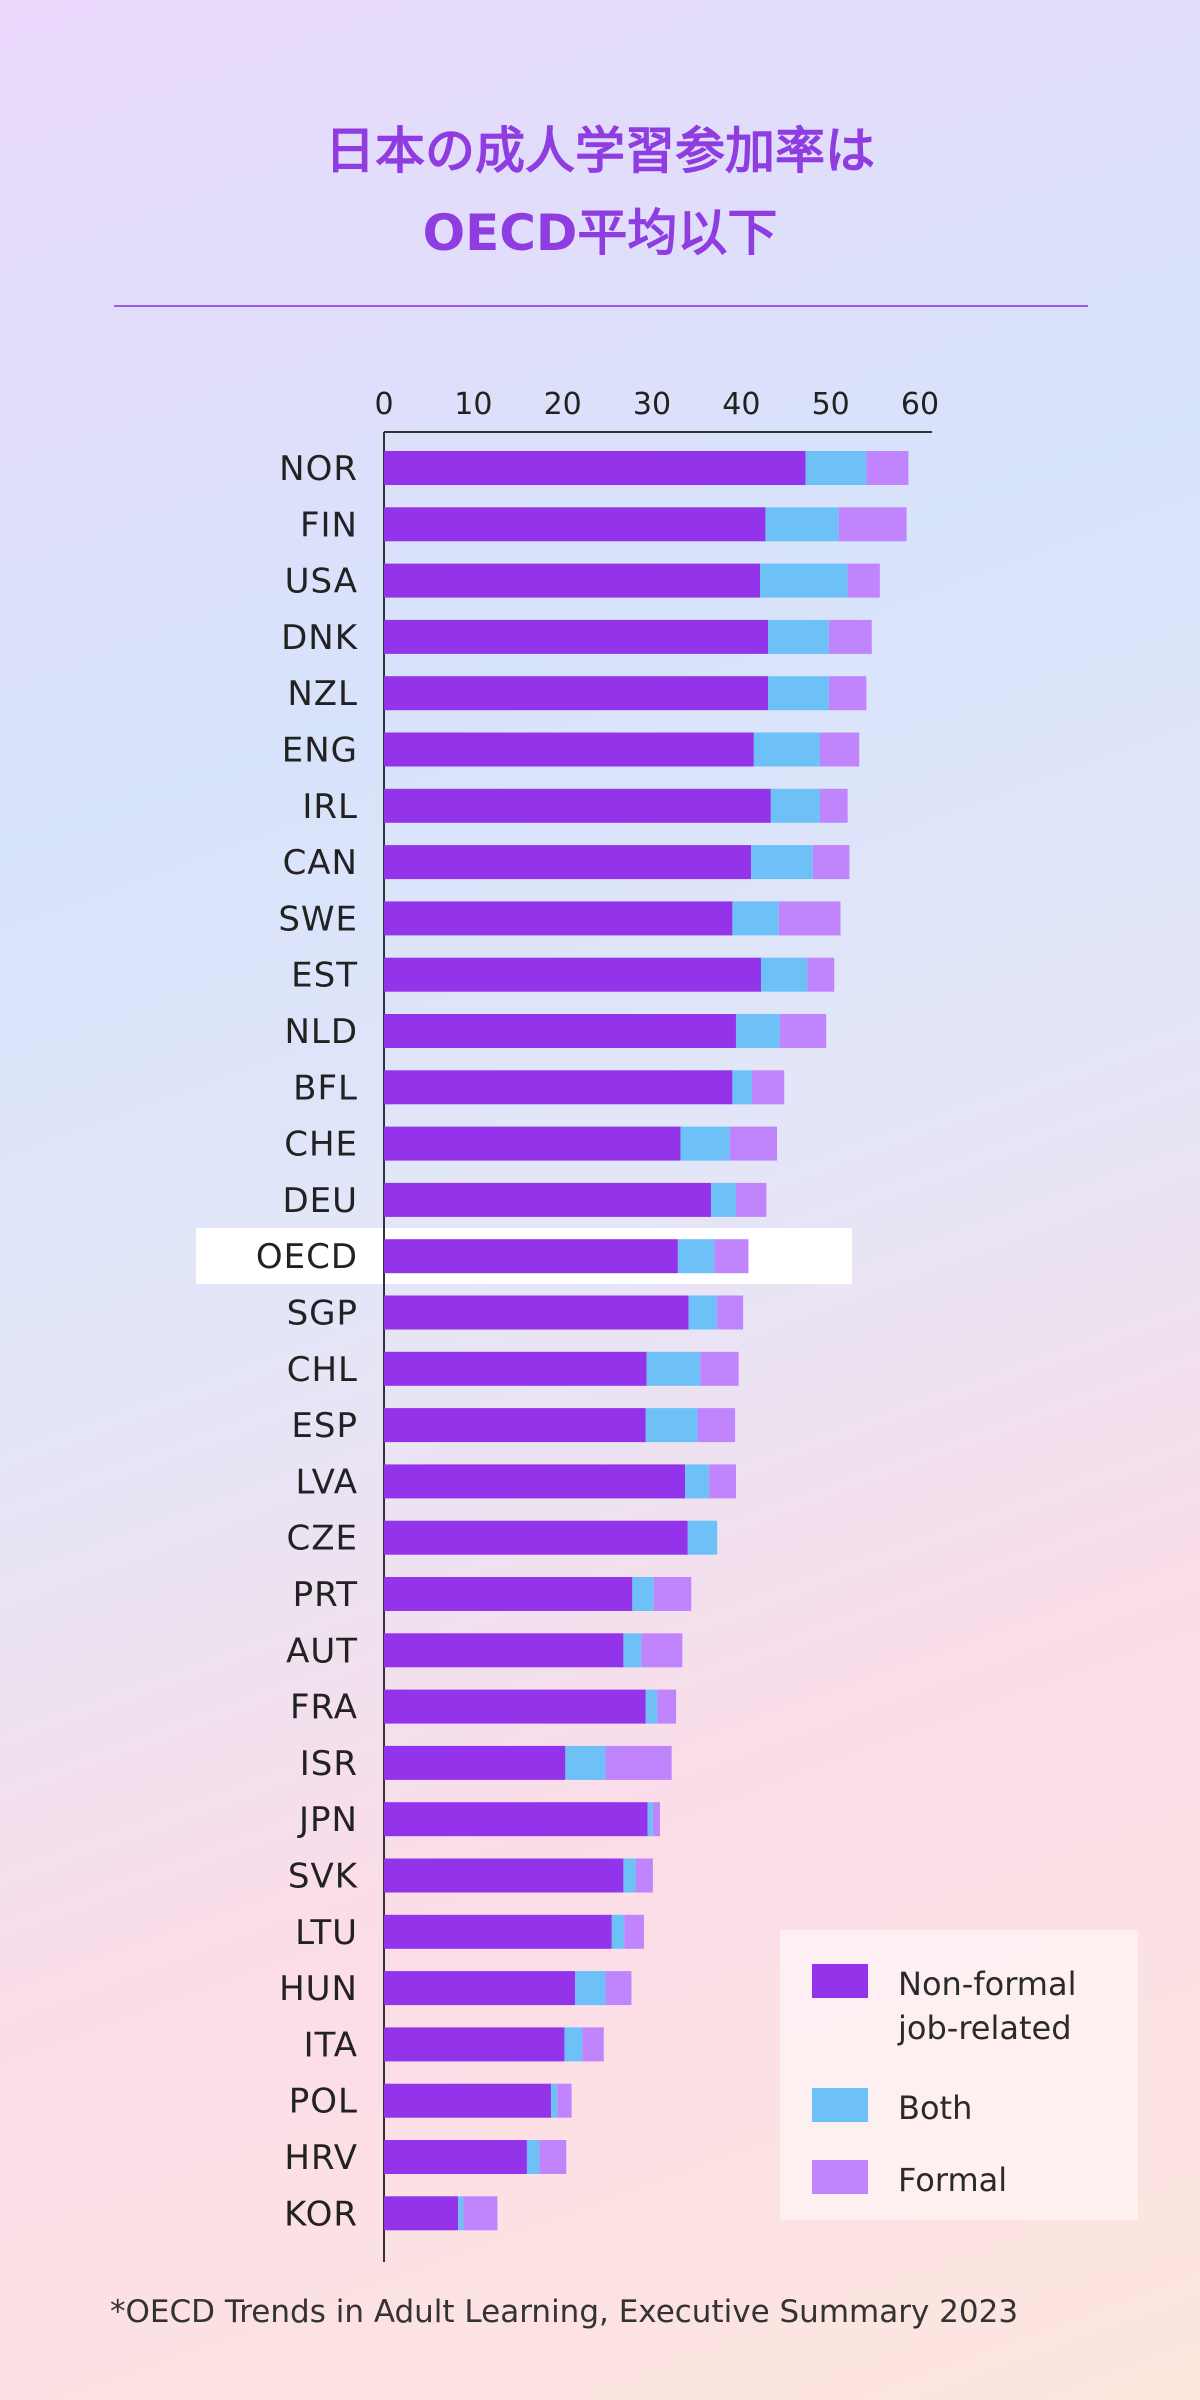 The image size is (1200, 2400). I want to click on bar-bfl-both, so click(742, 1087).